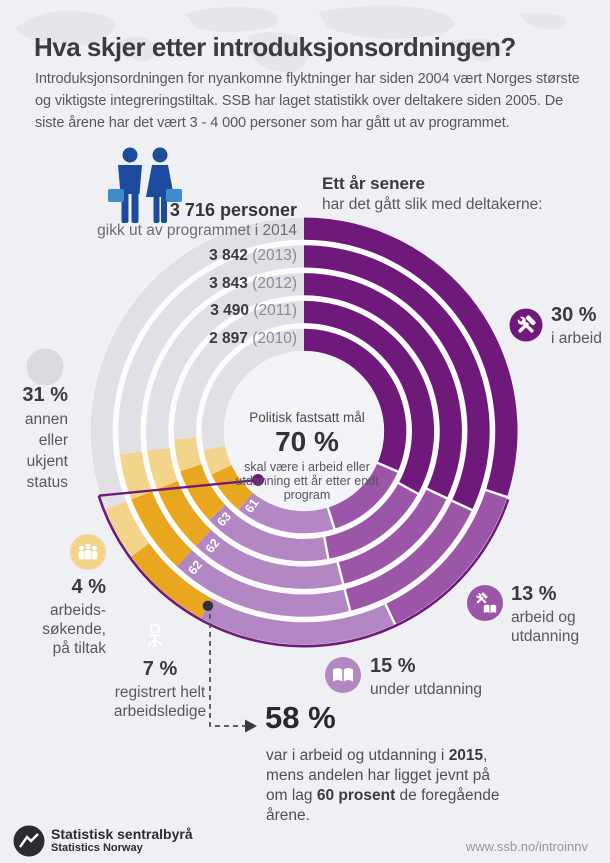  What do you see at coordinates (45, 395) in the screenshot?
I see `legend-other-status-pct: 31 %` at bounding box center [45, 395].